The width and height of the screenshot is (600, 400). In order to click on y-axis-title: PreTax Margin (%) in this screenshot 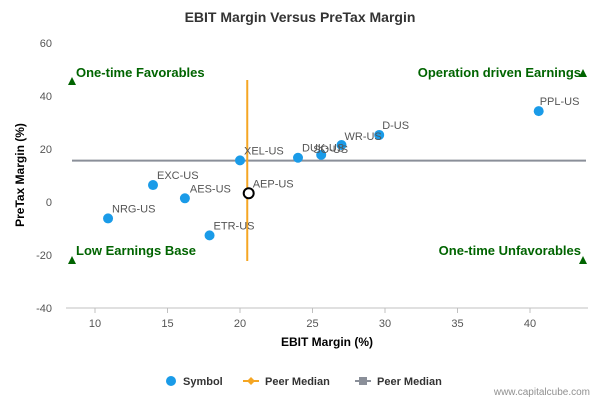, I will do `click(20, 175)`.